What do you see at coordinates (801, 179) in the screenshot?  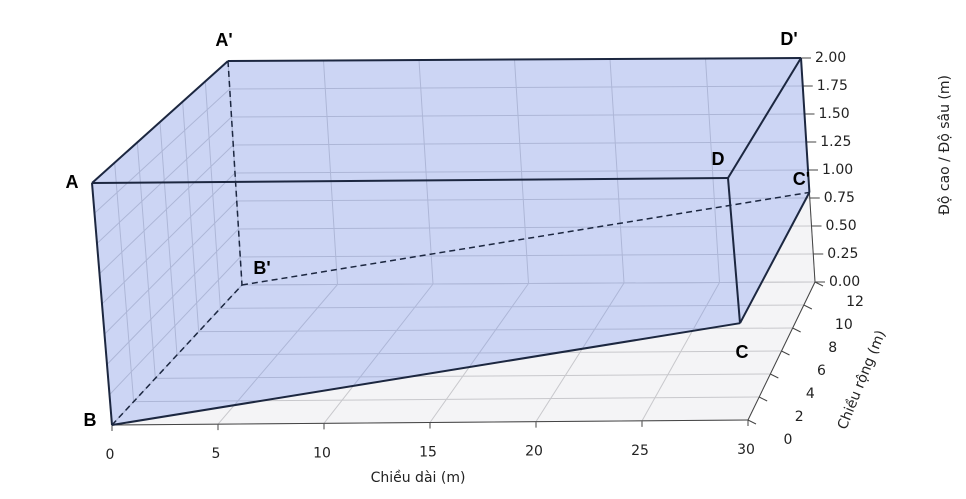 I see `vertex-label: C'` at bounding box center [801, 179].